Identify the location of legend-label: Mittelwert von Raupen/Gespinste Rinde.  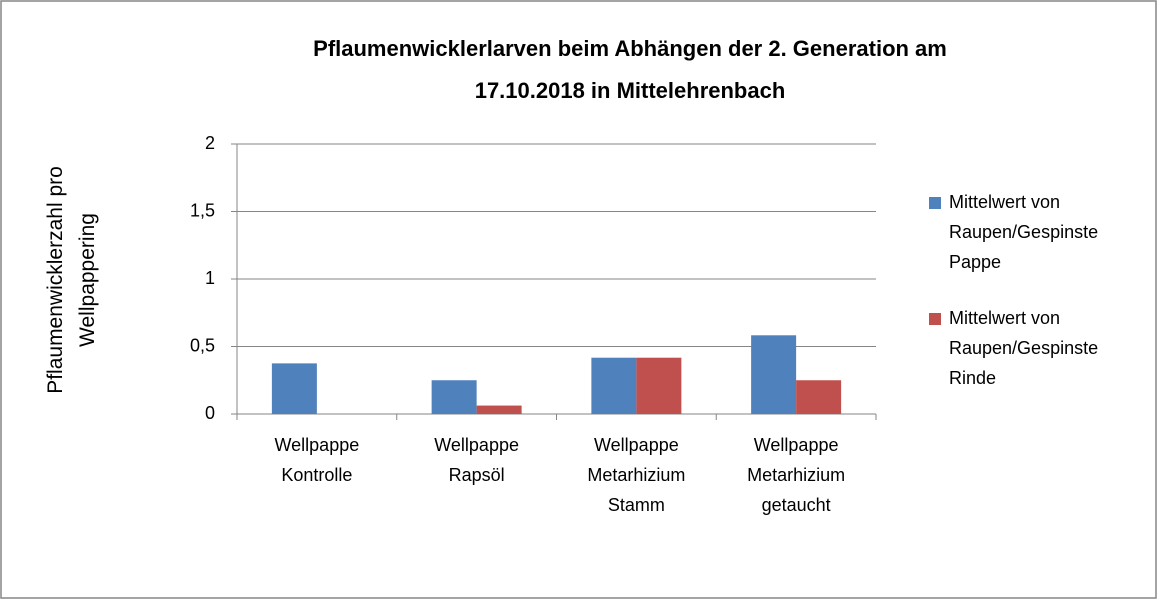
(1023, 348).